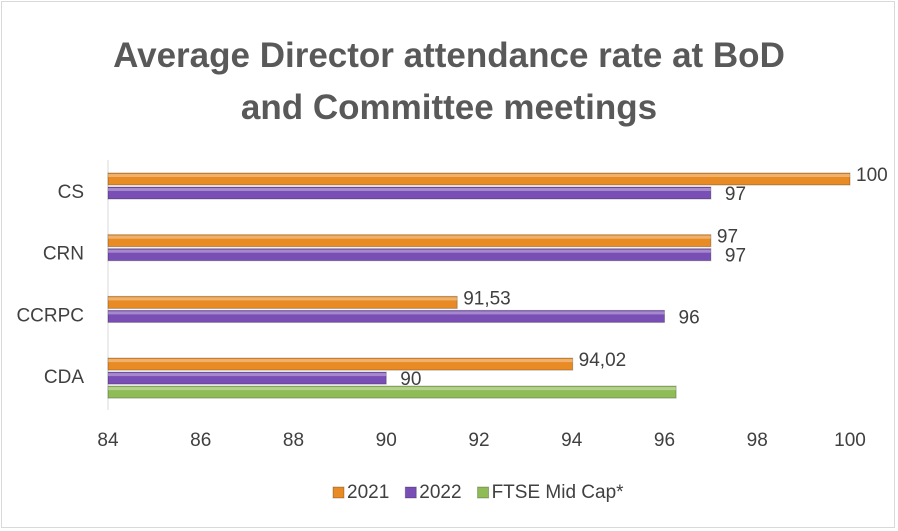  I want to click on x-tick-label: 88, so click(293, 440).